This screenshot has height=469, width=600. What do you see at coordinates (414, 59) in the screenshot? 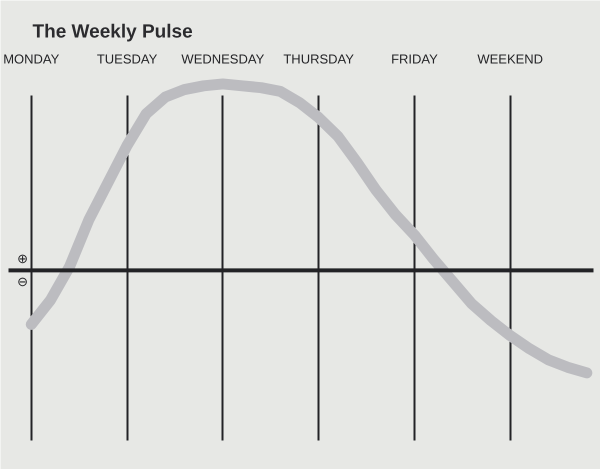
I see `x-tick-label: FRIDAY` at bounding box center [414, 59].